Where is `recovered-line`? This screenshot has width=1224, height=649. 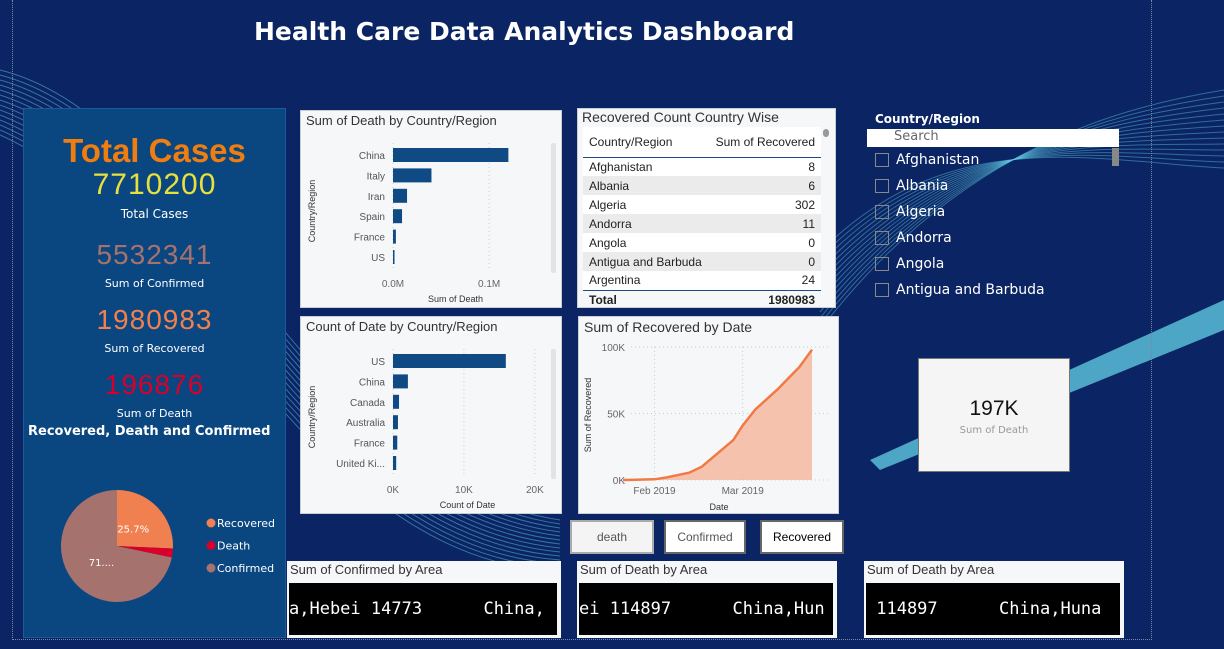
recovered-line is located at coordinates (718, 415).